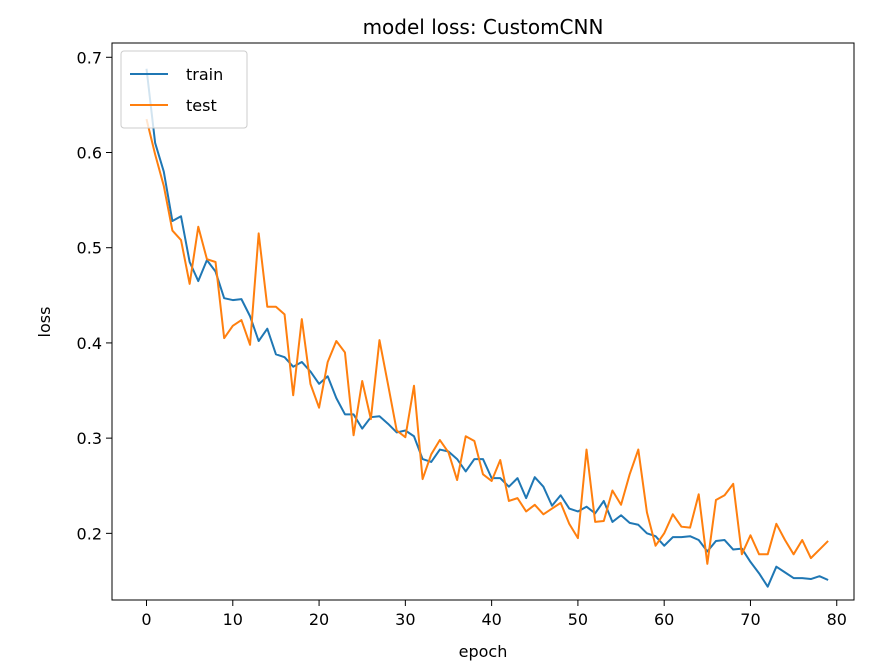  I want to click on x-tick-label: 80, so click(837, 619).